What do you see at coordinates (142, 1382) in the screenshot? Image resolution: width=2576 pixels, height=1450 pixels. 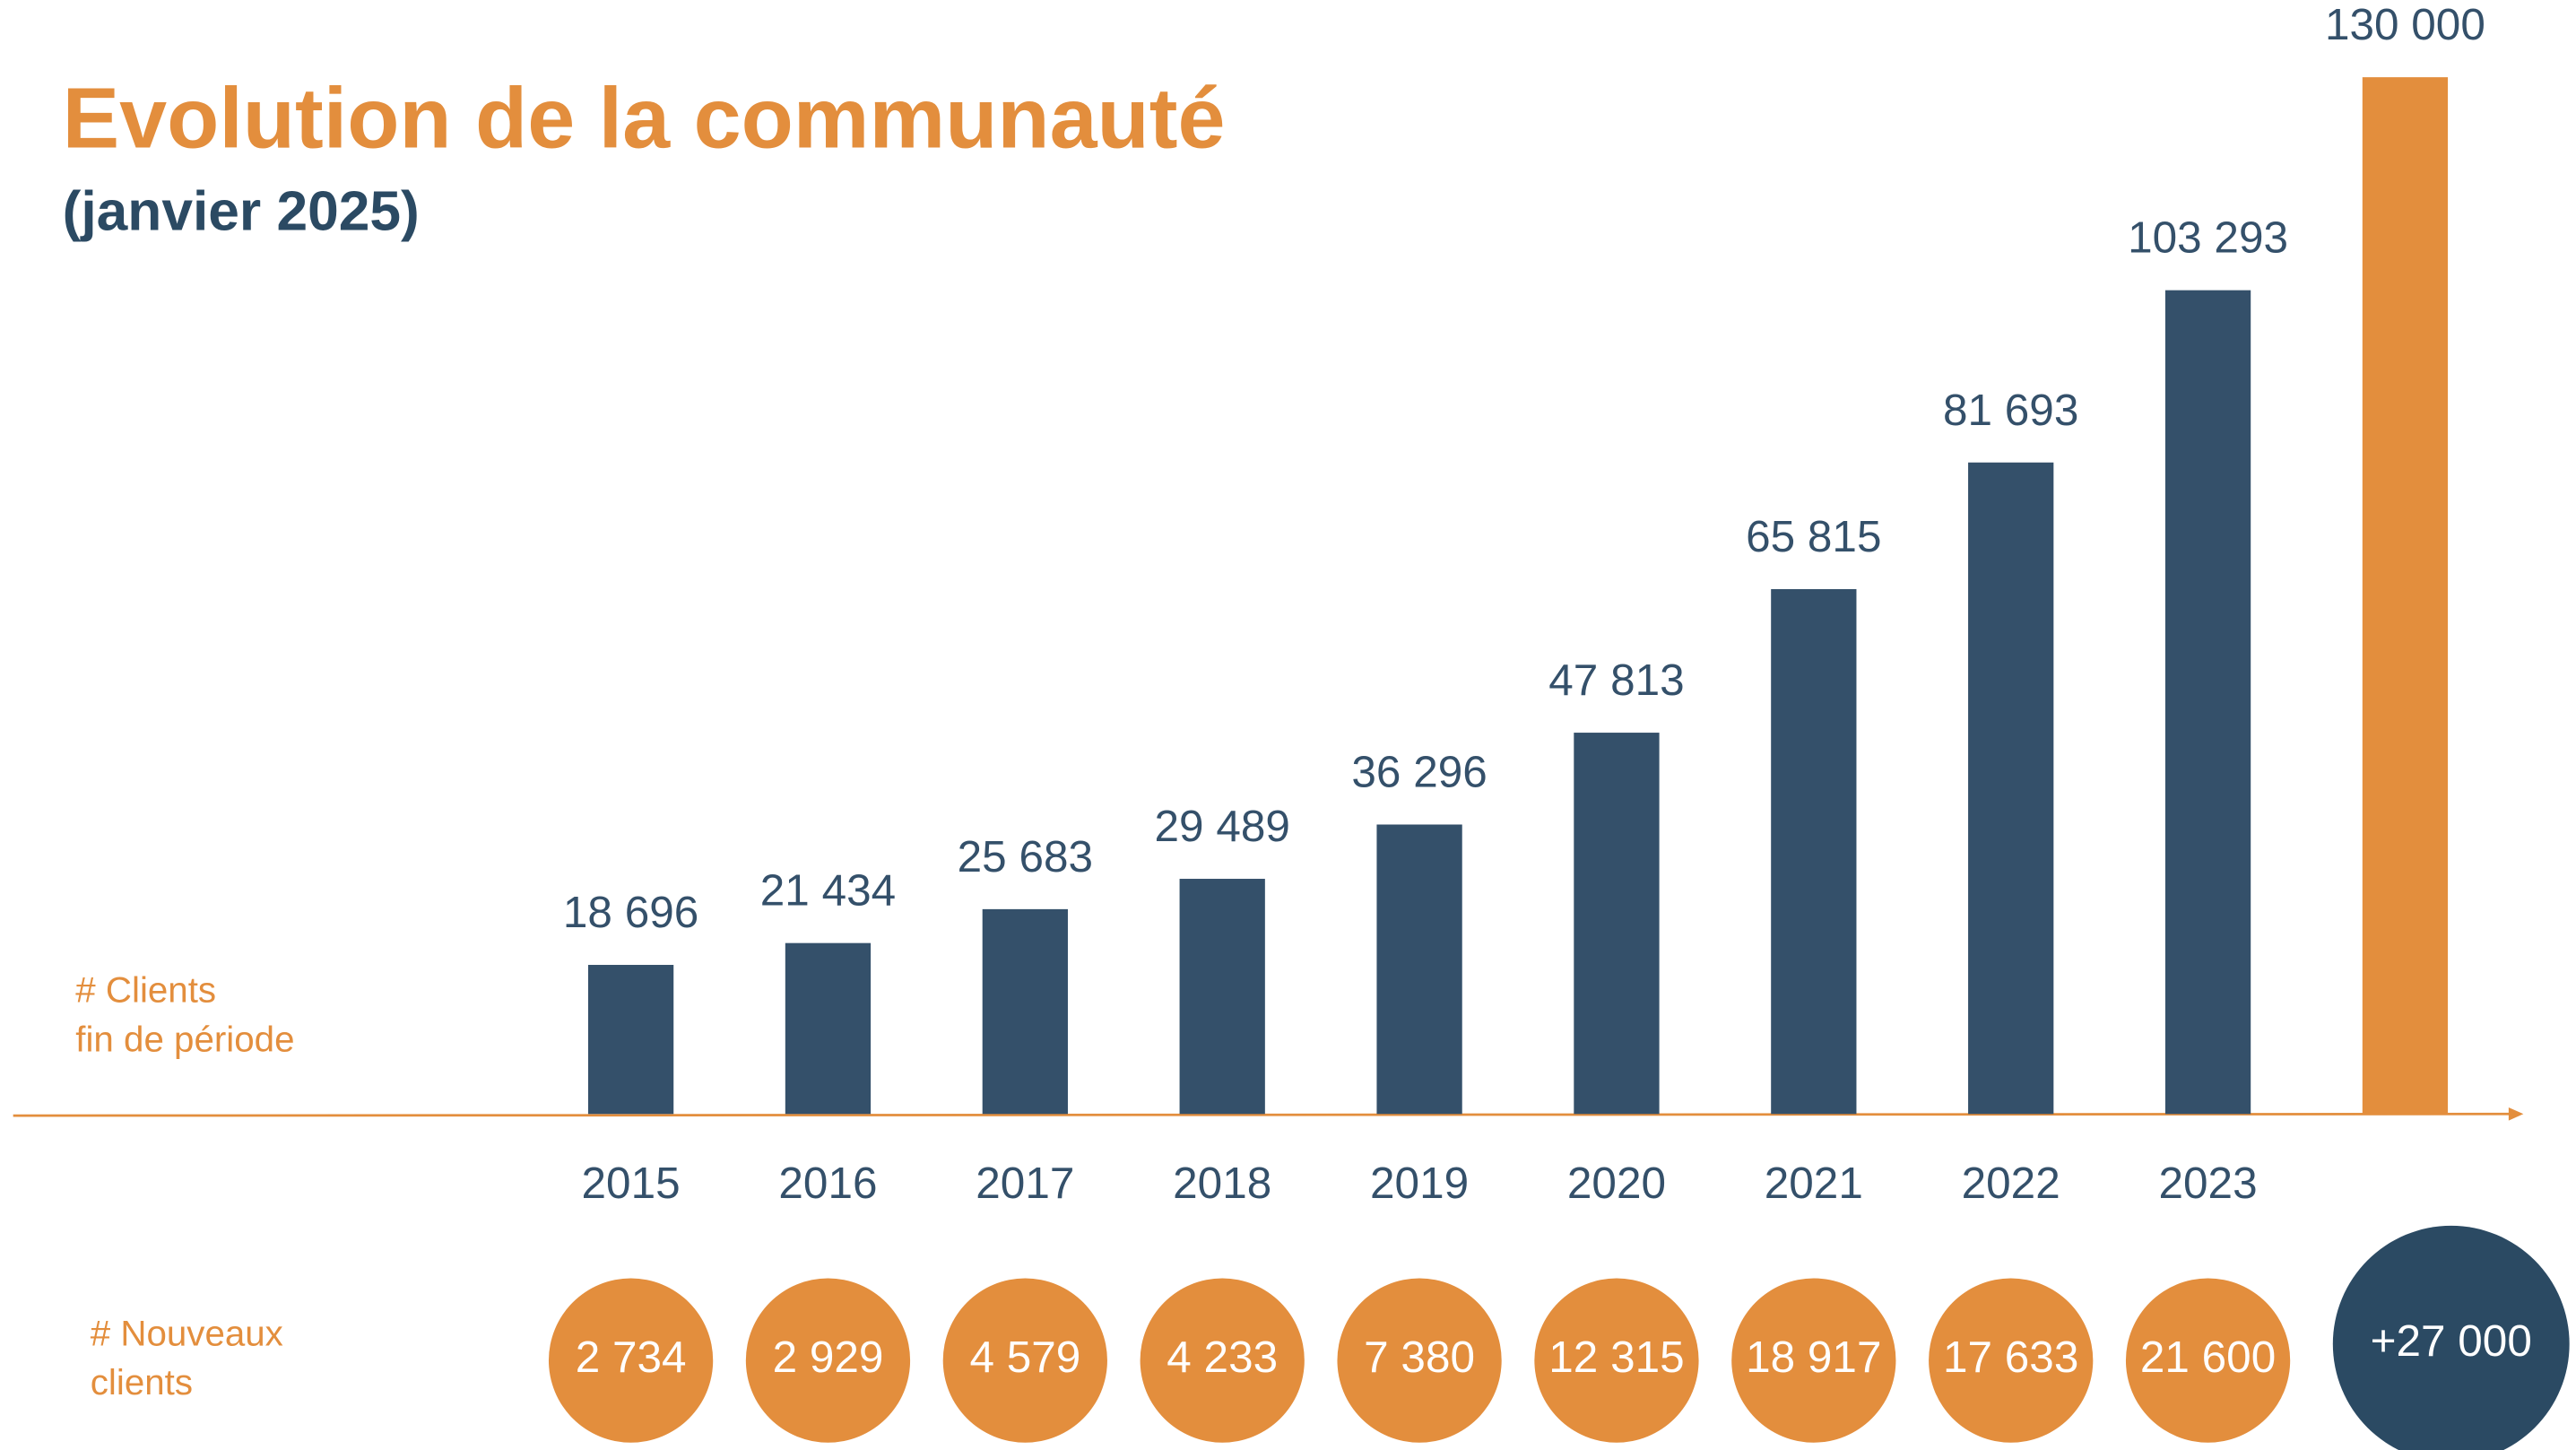 I see `new-clients-label: clients` at bounding box center [142, 1382].